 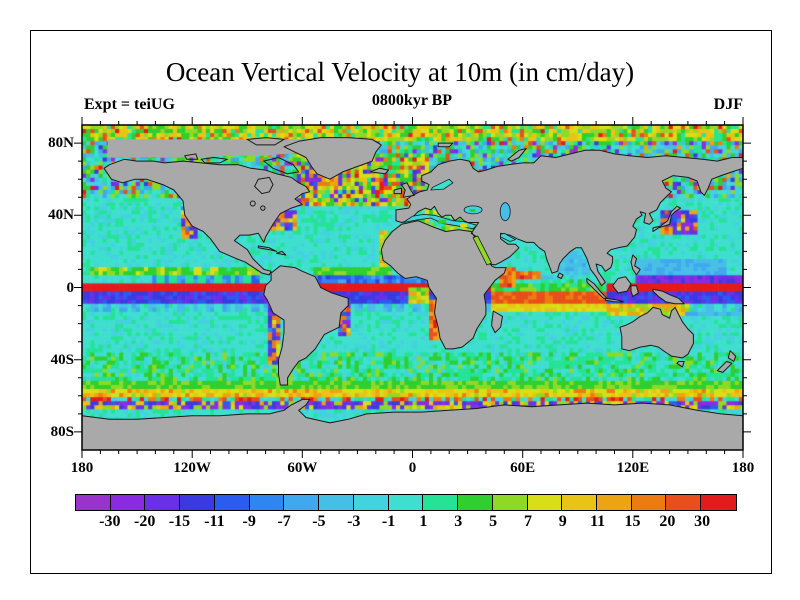 I want to click on season-label: DJF, so click(x=728, y=104).